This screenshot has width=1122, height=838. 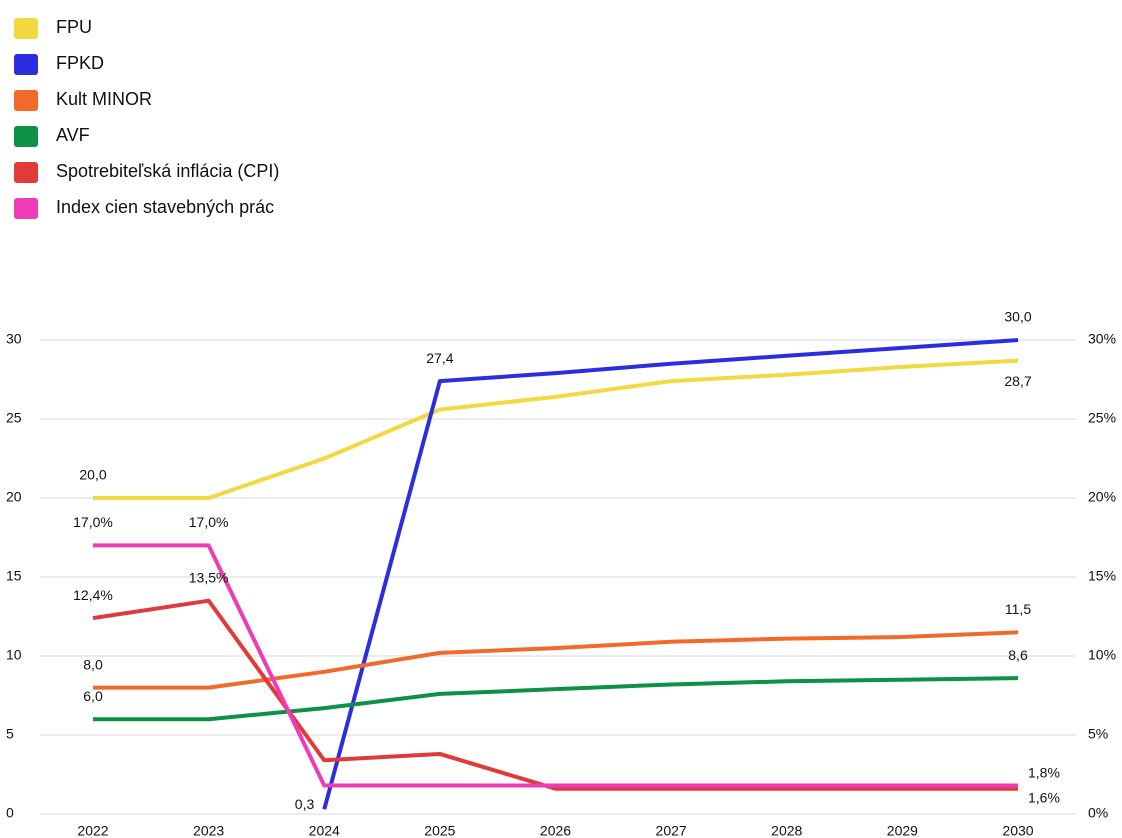 What do you see at coordinates (1098, 734) in the screenshot?
I see `y2-tick-label: 5%` at bounding box center [1098, 734].